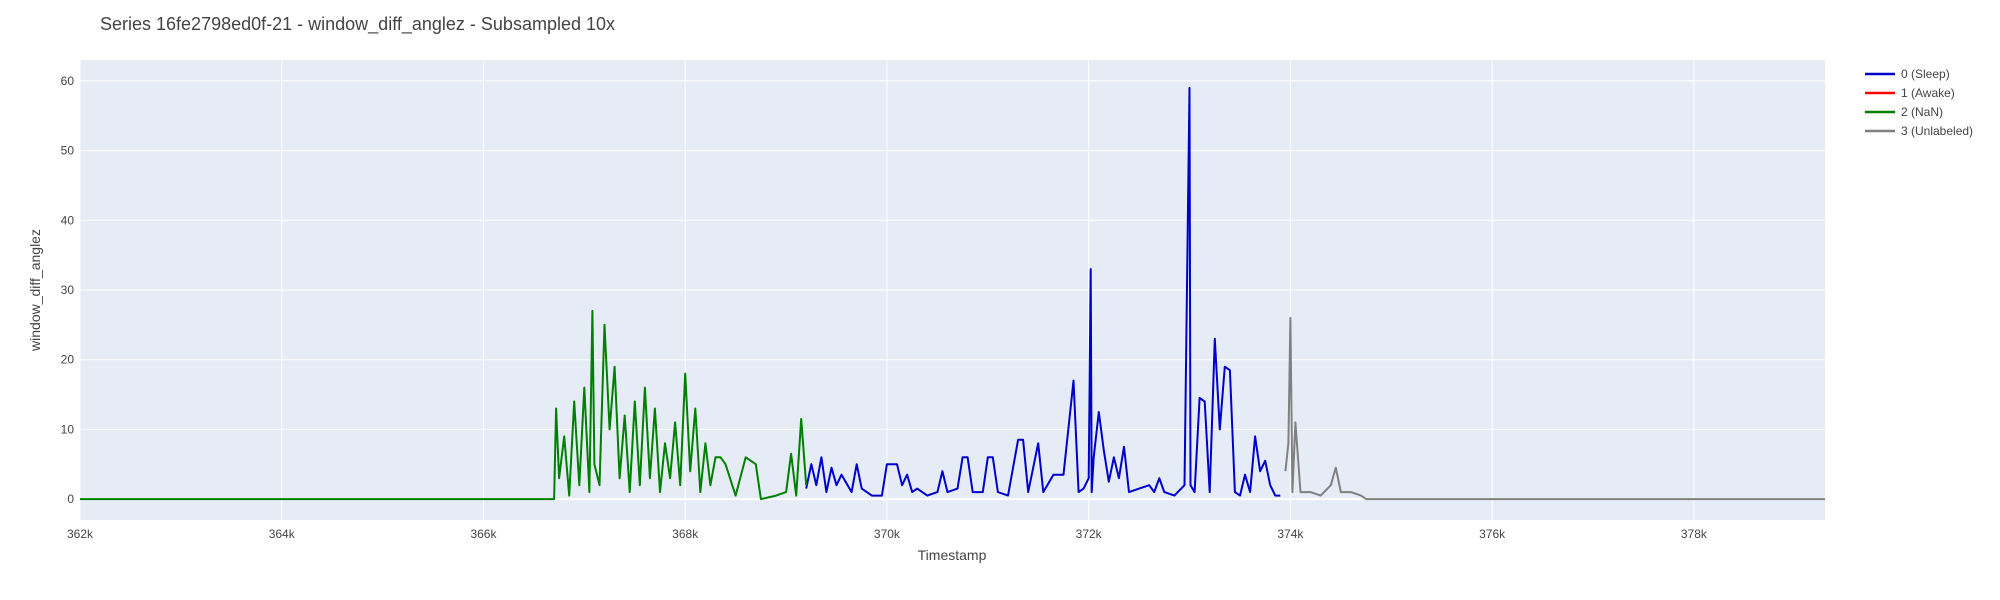 This screenshot has height=600, width=2000. What do you see at coordinates (68, 360) in the screenshot?
I see `y-tick-label: 20` at bounding box center [68, 360].